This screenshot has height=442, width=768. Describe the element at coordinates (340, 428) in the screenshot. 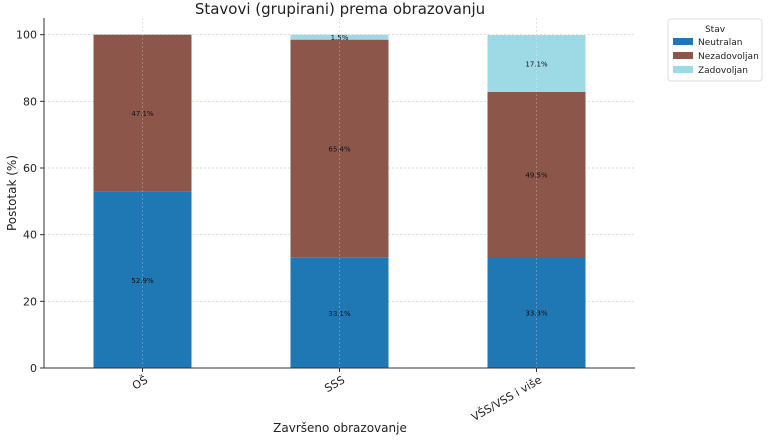

I see `x-axis-label: Završeno obrazovanje` at that location.